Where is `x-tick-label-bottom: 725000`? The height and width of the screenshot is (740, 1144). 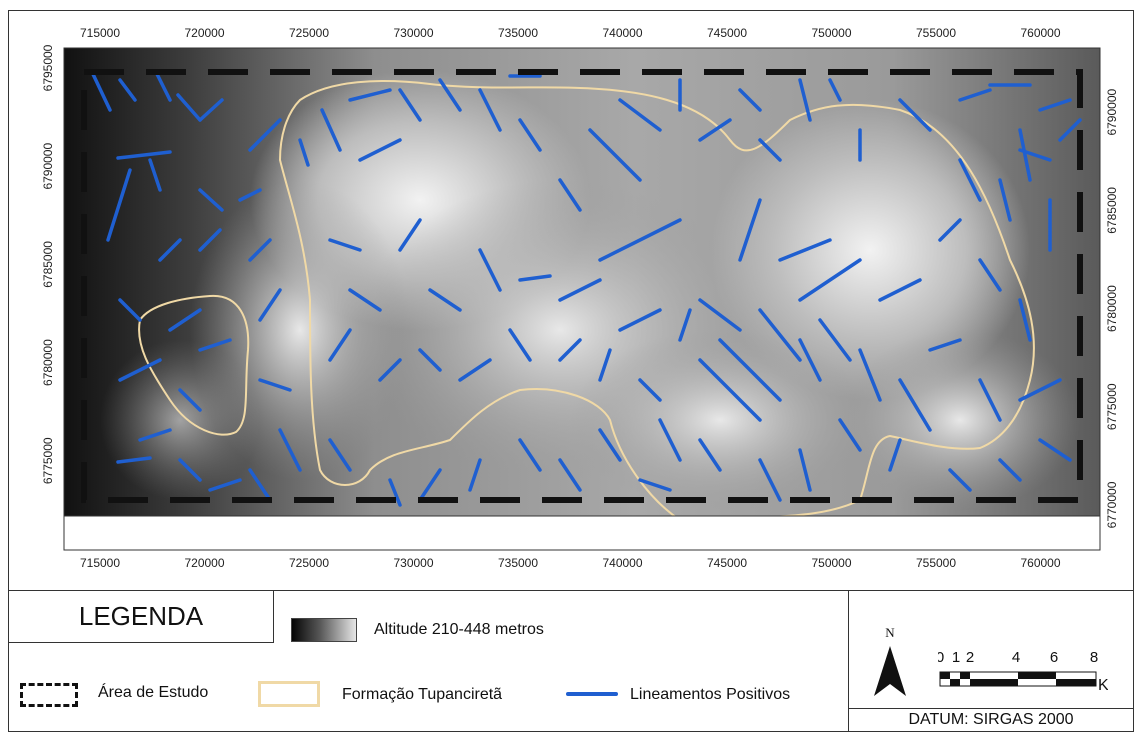
x-tick-label-bottom: 725000 is located at coordinates (309, 563).